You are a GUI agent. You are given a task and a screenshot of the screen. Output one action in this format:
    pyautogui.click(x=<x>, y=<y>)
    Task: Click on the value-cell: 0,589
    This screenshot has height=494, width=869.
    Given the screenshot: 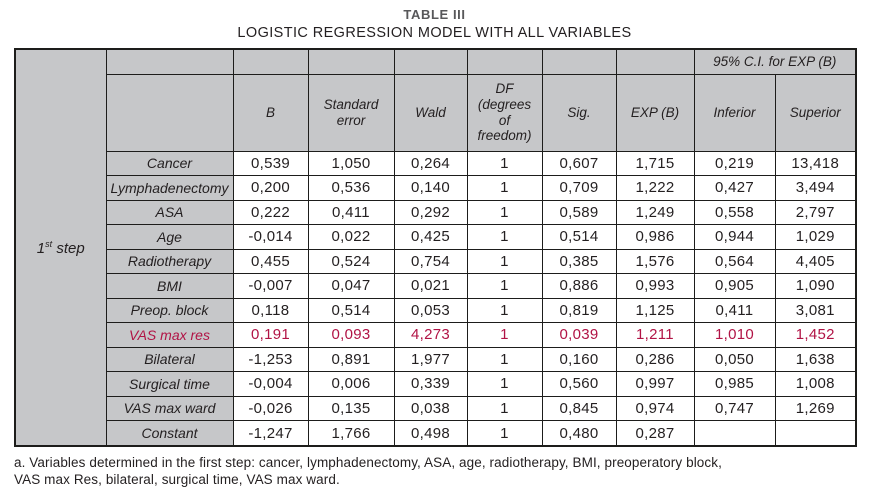 What is the action you would take?
    pyautogui.click(x=579, y=212)
    